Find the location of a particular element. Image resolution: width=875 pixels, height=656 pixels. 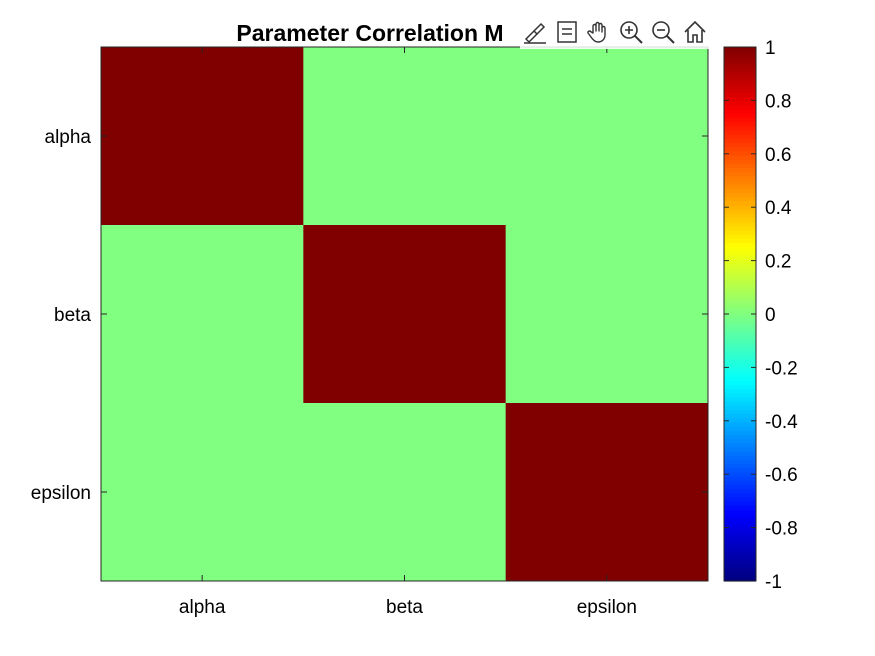

pan-button is located at coordinates (599, 32).